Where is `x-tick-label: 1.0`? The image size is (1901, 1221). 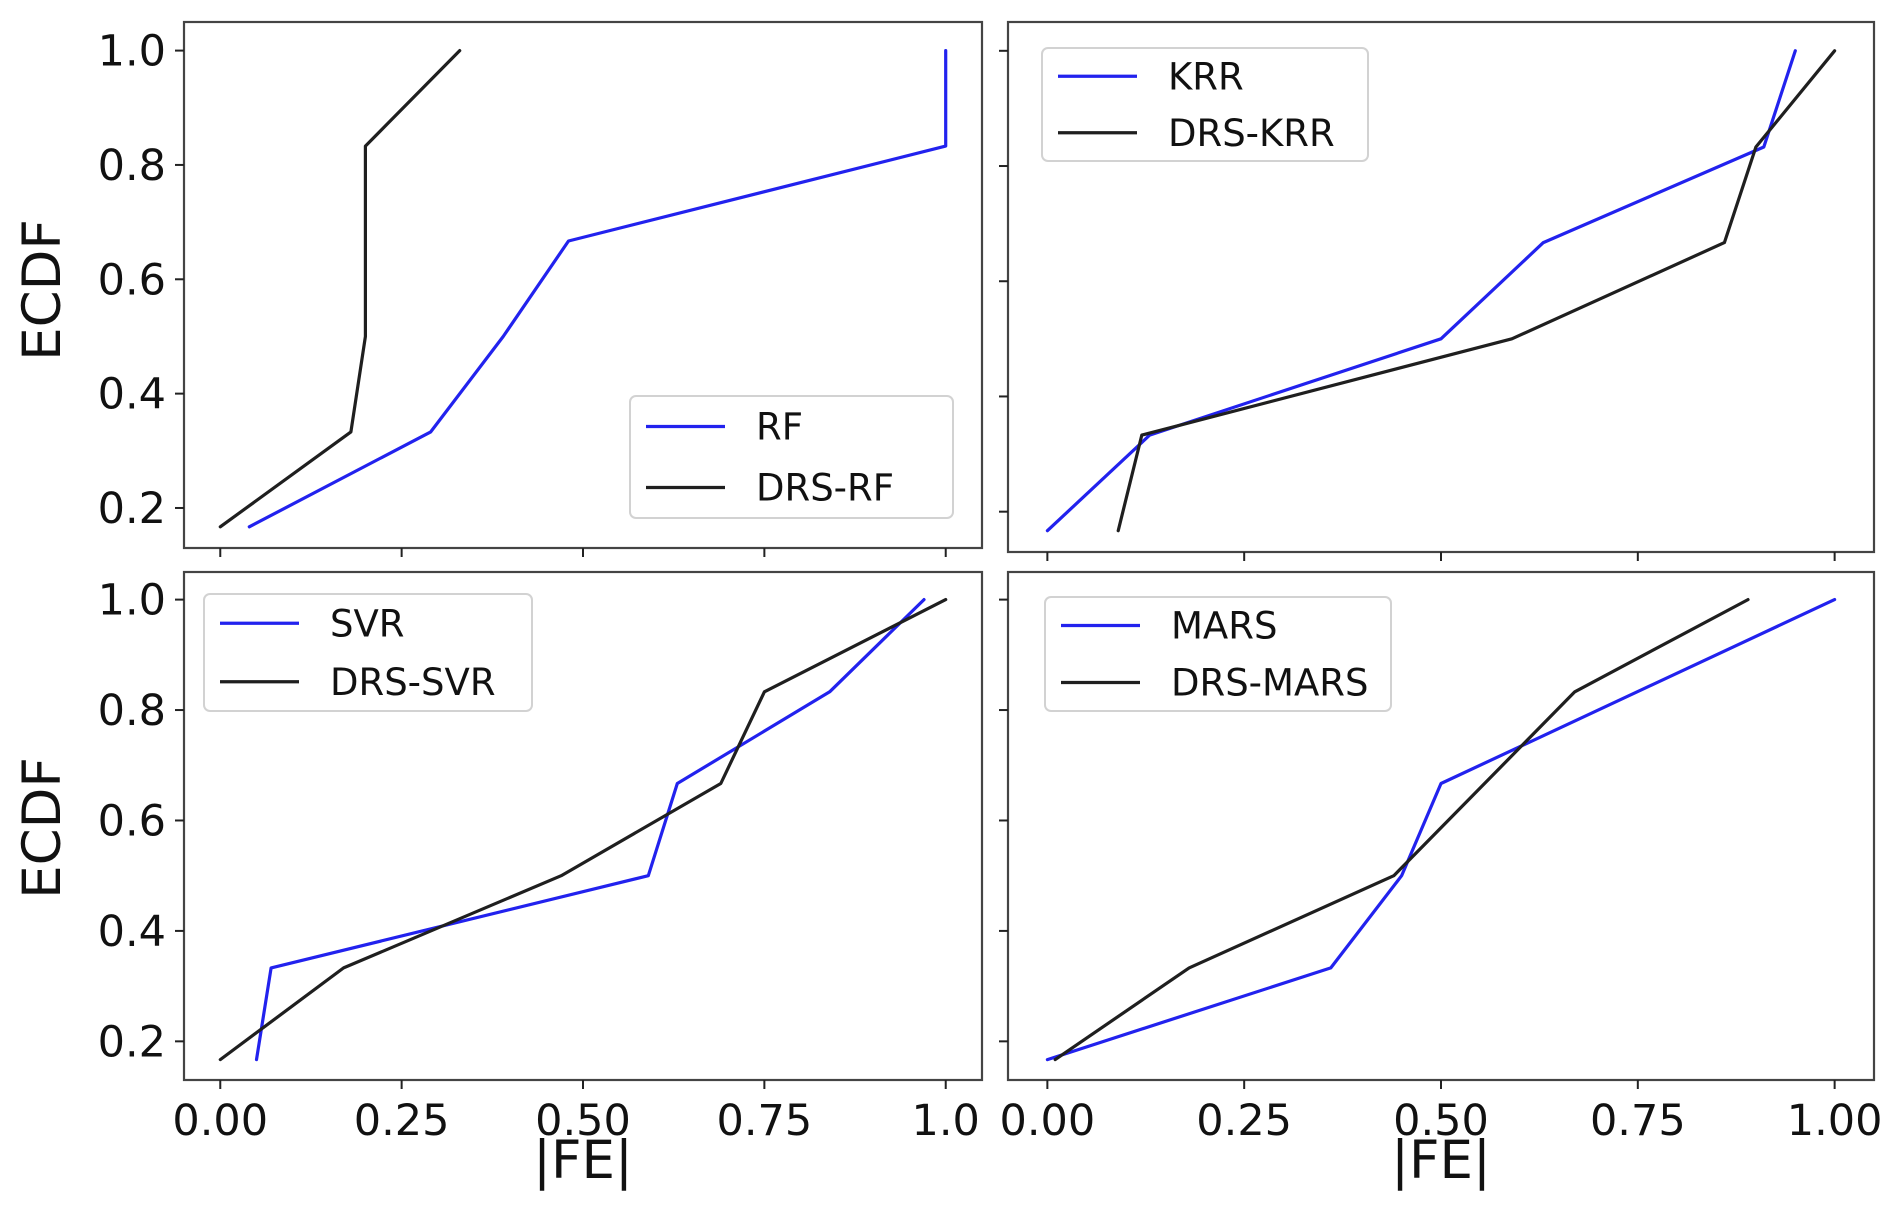
x-tick-label: 1.0 is located at coordinates (946, 1121).